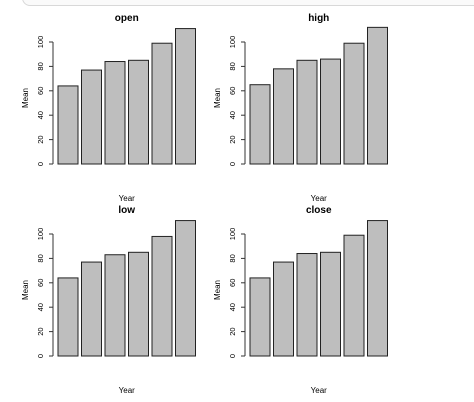 This screenshot has height=402, width=474. I want to click on chart-title: high, so click(318, 18).